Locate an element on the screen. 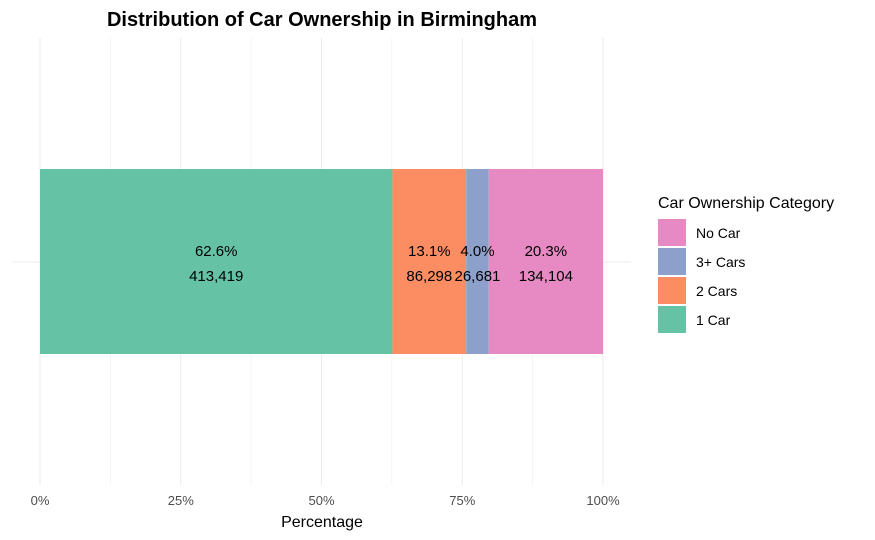 The width and height of the screenshot is (875, 540). legend-label-1-car: 1 Car is located at coordinates (713, 320).